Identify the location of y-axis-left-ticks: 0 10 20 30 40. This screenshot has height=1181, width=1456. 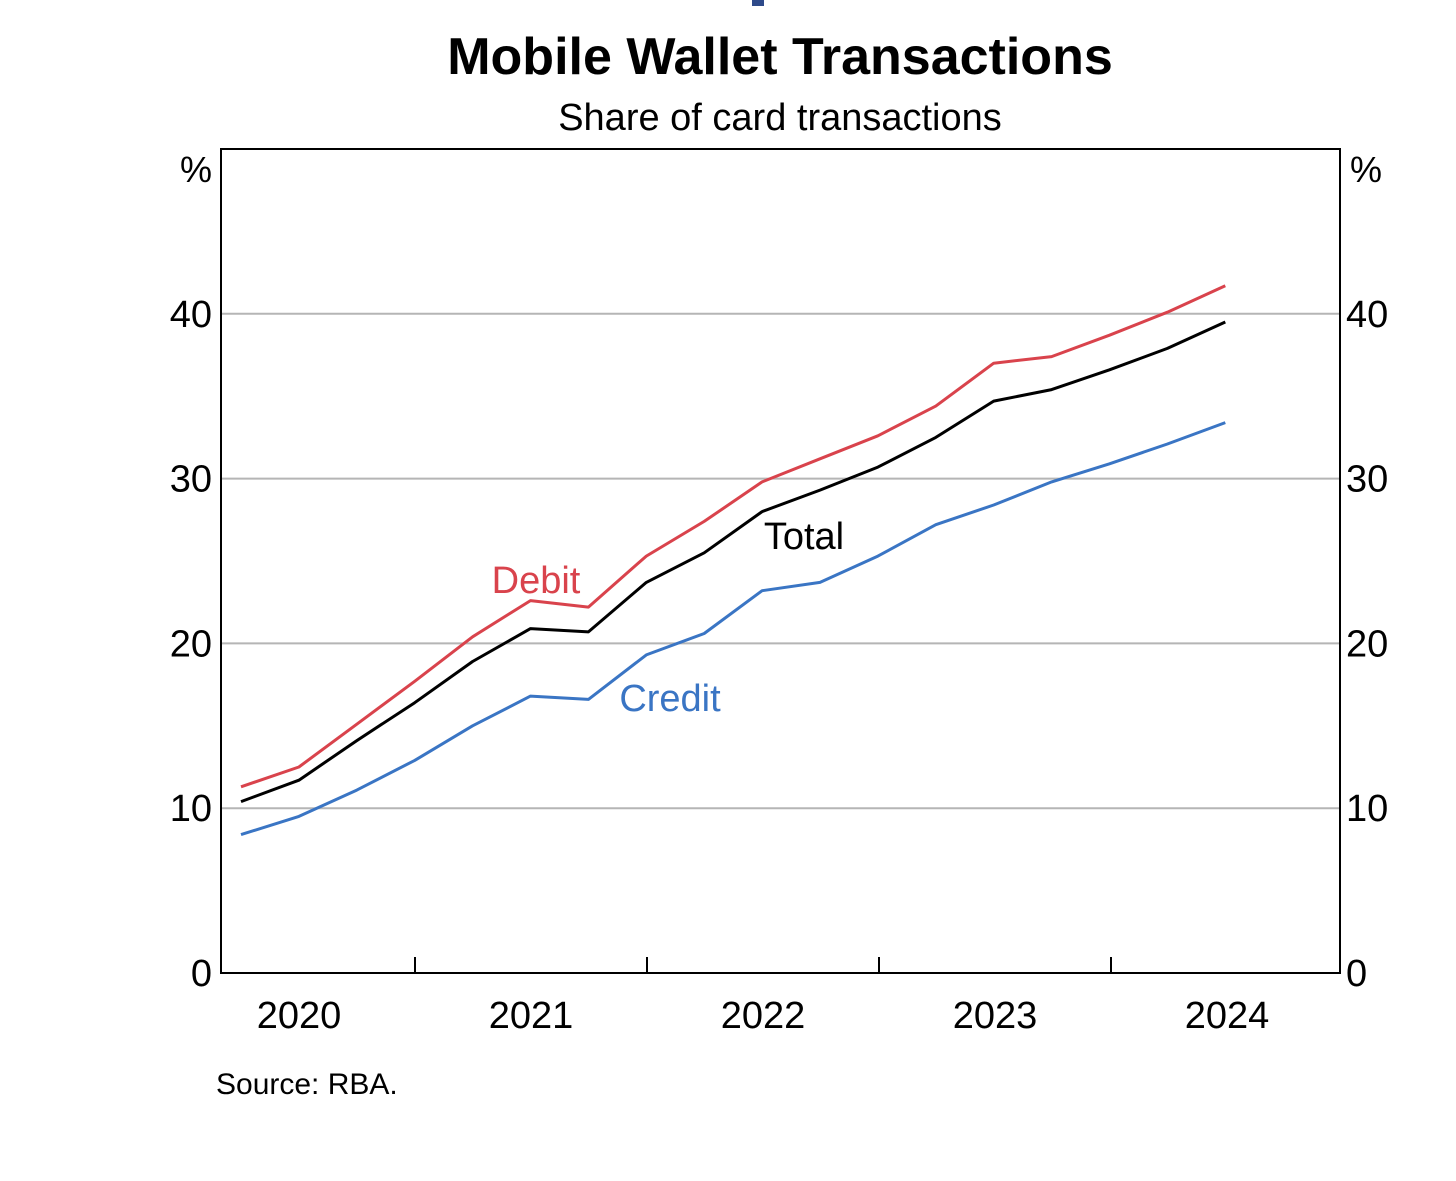
(191, 644).